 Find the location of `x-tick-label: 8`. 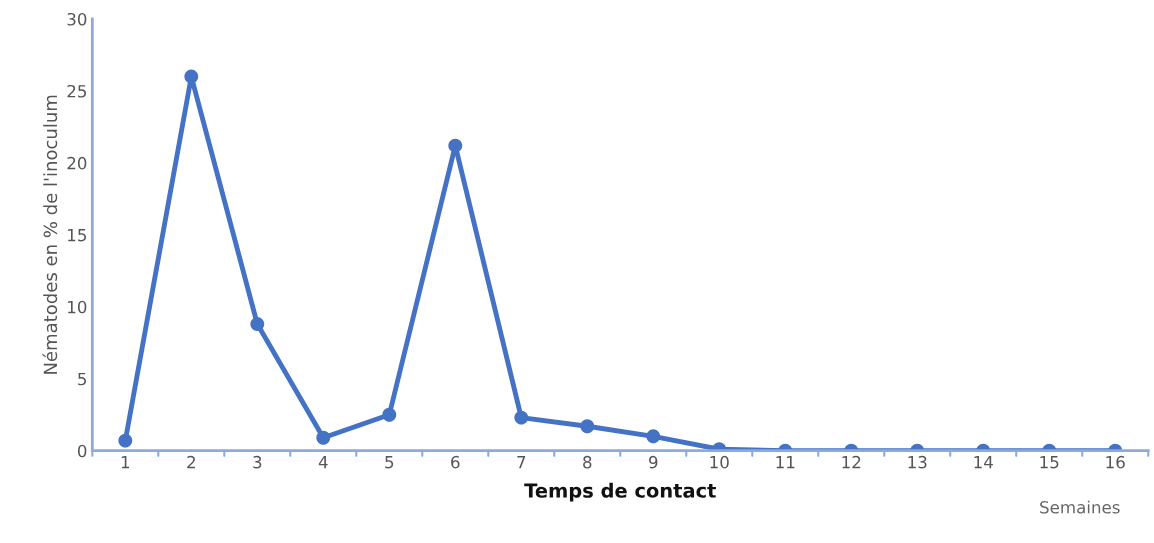

x-tick-label: 8 is located at coordinates (587, 462).